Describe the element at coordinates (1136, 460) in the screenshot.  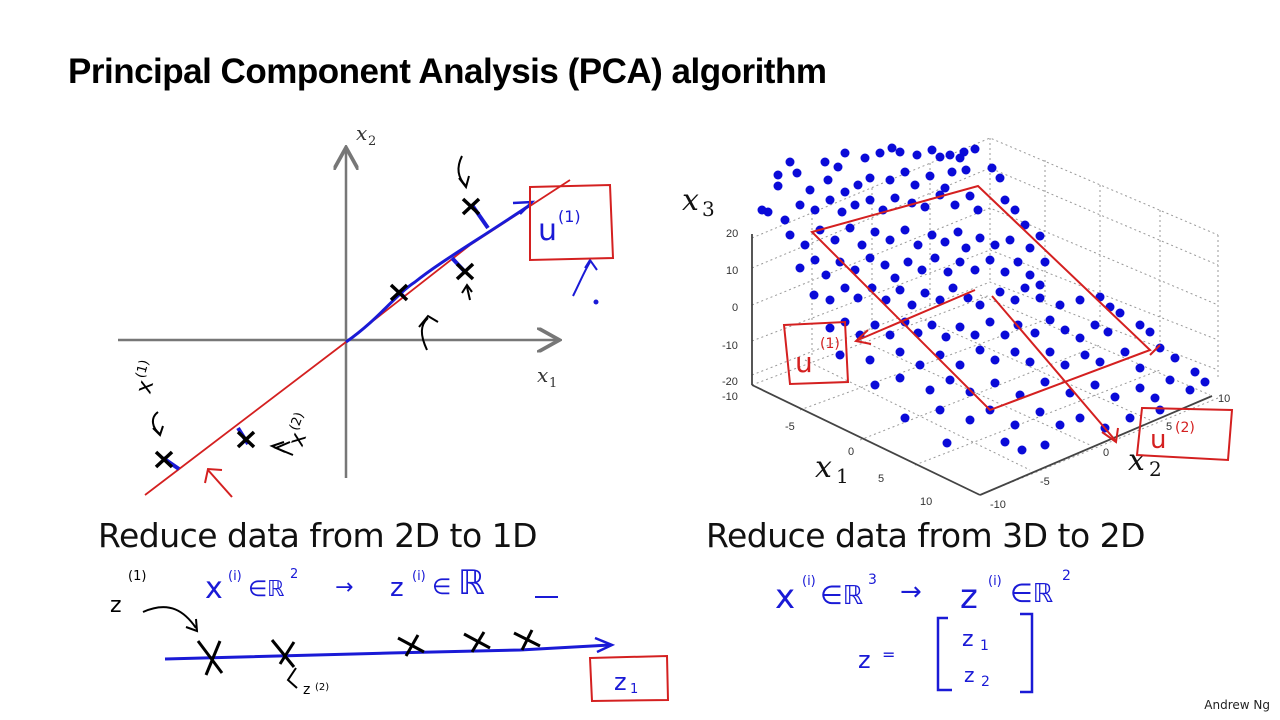
I see `x2-axis-label-3d: x` at that location.